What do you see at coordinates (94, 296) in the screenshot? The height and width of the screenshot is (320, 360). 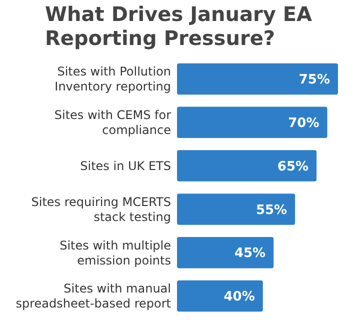 I see `y-tick-label: Sites with manual spreadsheet-based report` at bounding box center [94, 296].